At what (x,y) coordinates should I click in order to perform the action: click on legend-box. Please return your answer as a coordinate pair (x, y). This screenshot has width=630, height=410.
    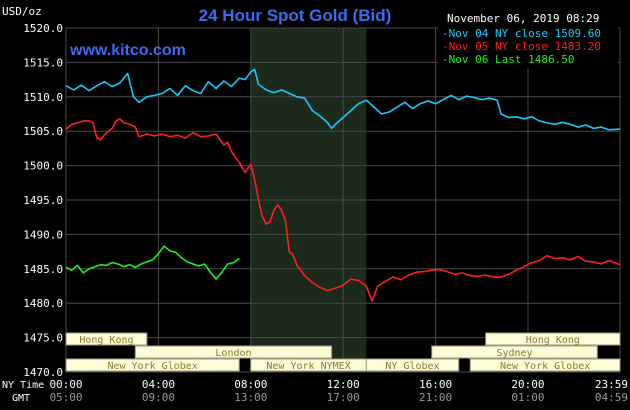
    Looking at the image, I should click on (528, 47).